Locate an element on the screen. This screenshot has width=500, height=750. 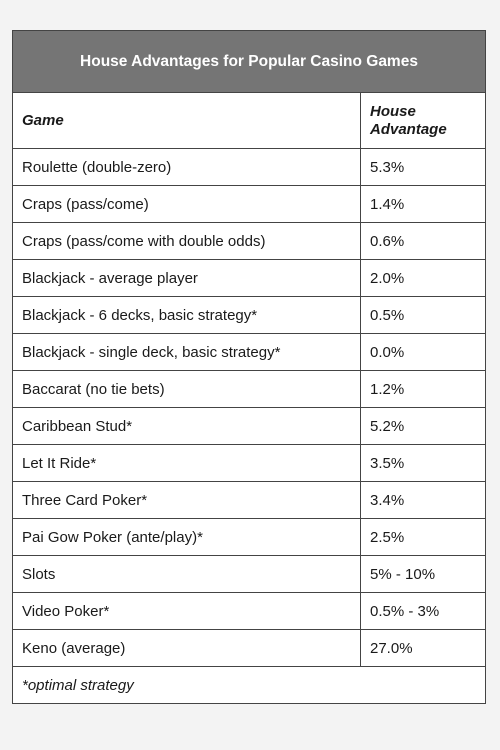
game-cell: Blackjack - 6 decks, basic strategy* is located at coordinates (186, 315).